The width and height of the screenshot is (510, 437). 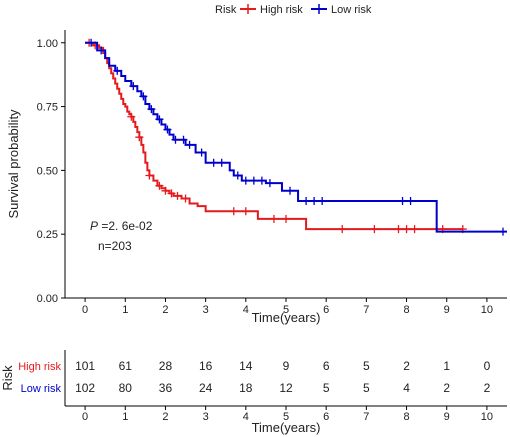 What do you see at coordinates (47, 235) in the screenshot?
I see `y-tick-label: 0.25` at bounding box center [47, 235].